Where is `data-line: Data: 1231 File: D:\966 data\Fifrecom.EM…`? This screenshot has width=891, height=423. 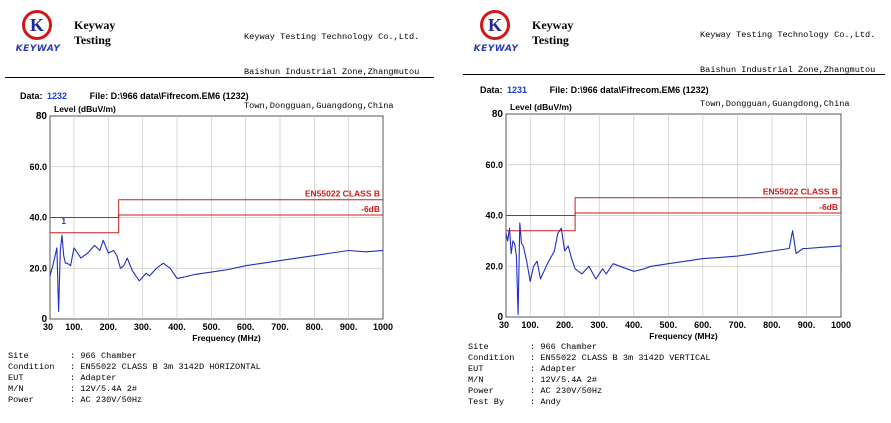
data-line: Data: 1231 File: D:\966 data\Fifrecom.EM… is located at coordinates (594, 90).